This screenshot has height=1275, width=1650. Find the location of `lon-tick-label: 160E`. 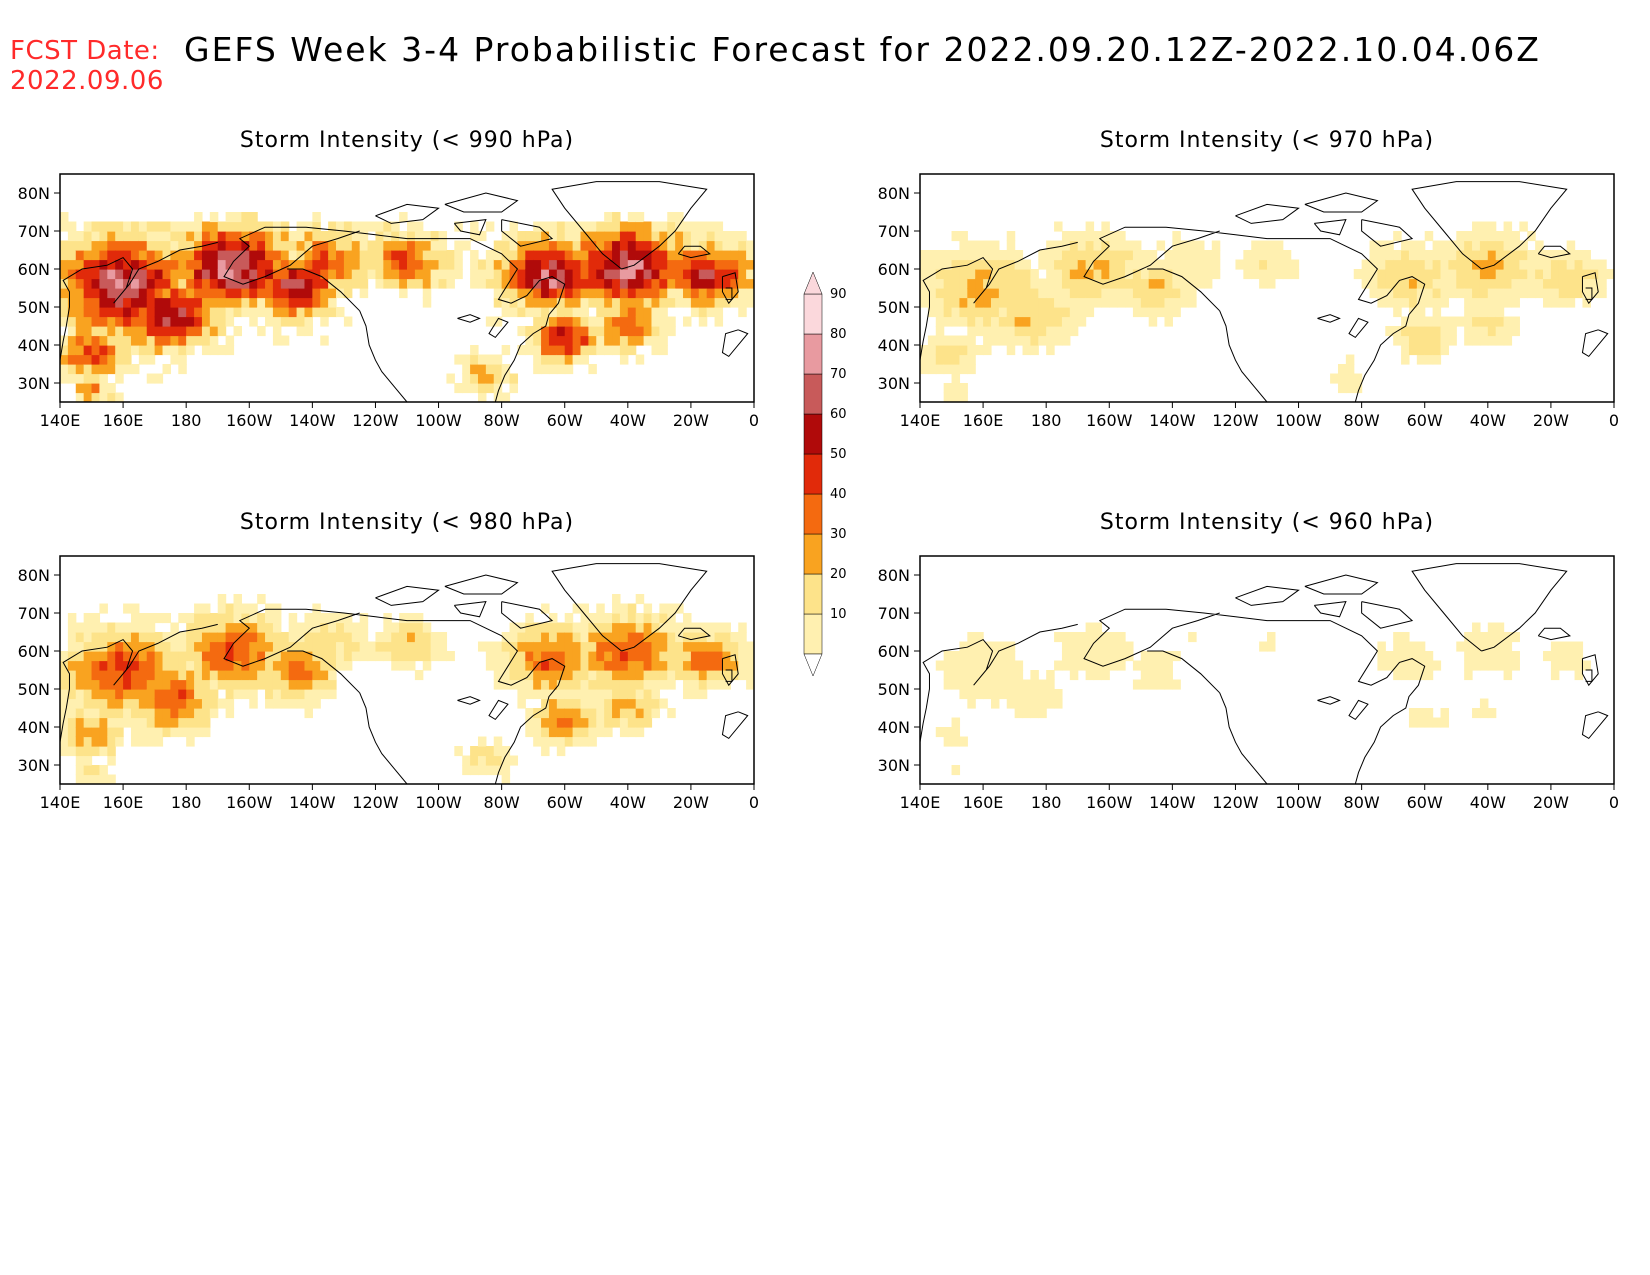

lon-tick-label: 160E is located at coordinates (123, 420).